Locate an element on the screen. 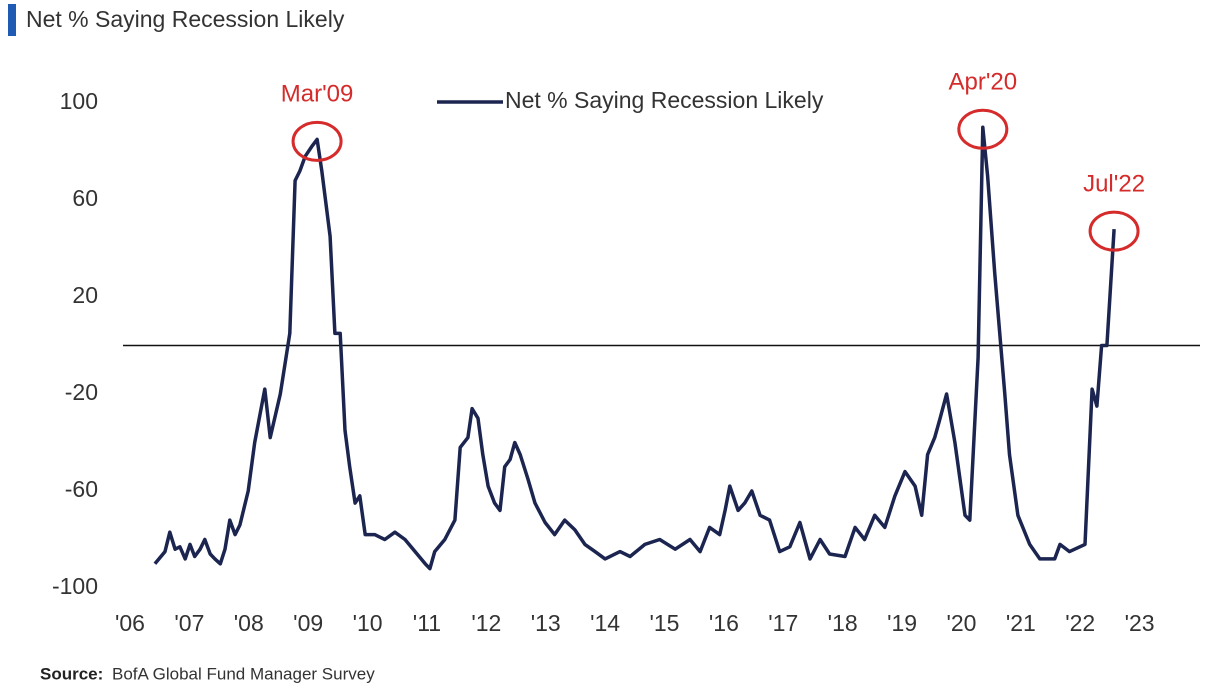 Image resolution: width=1226 pixels, height=690 pixels. x-tick-label: '21 is located at coordinates (1021, 623).